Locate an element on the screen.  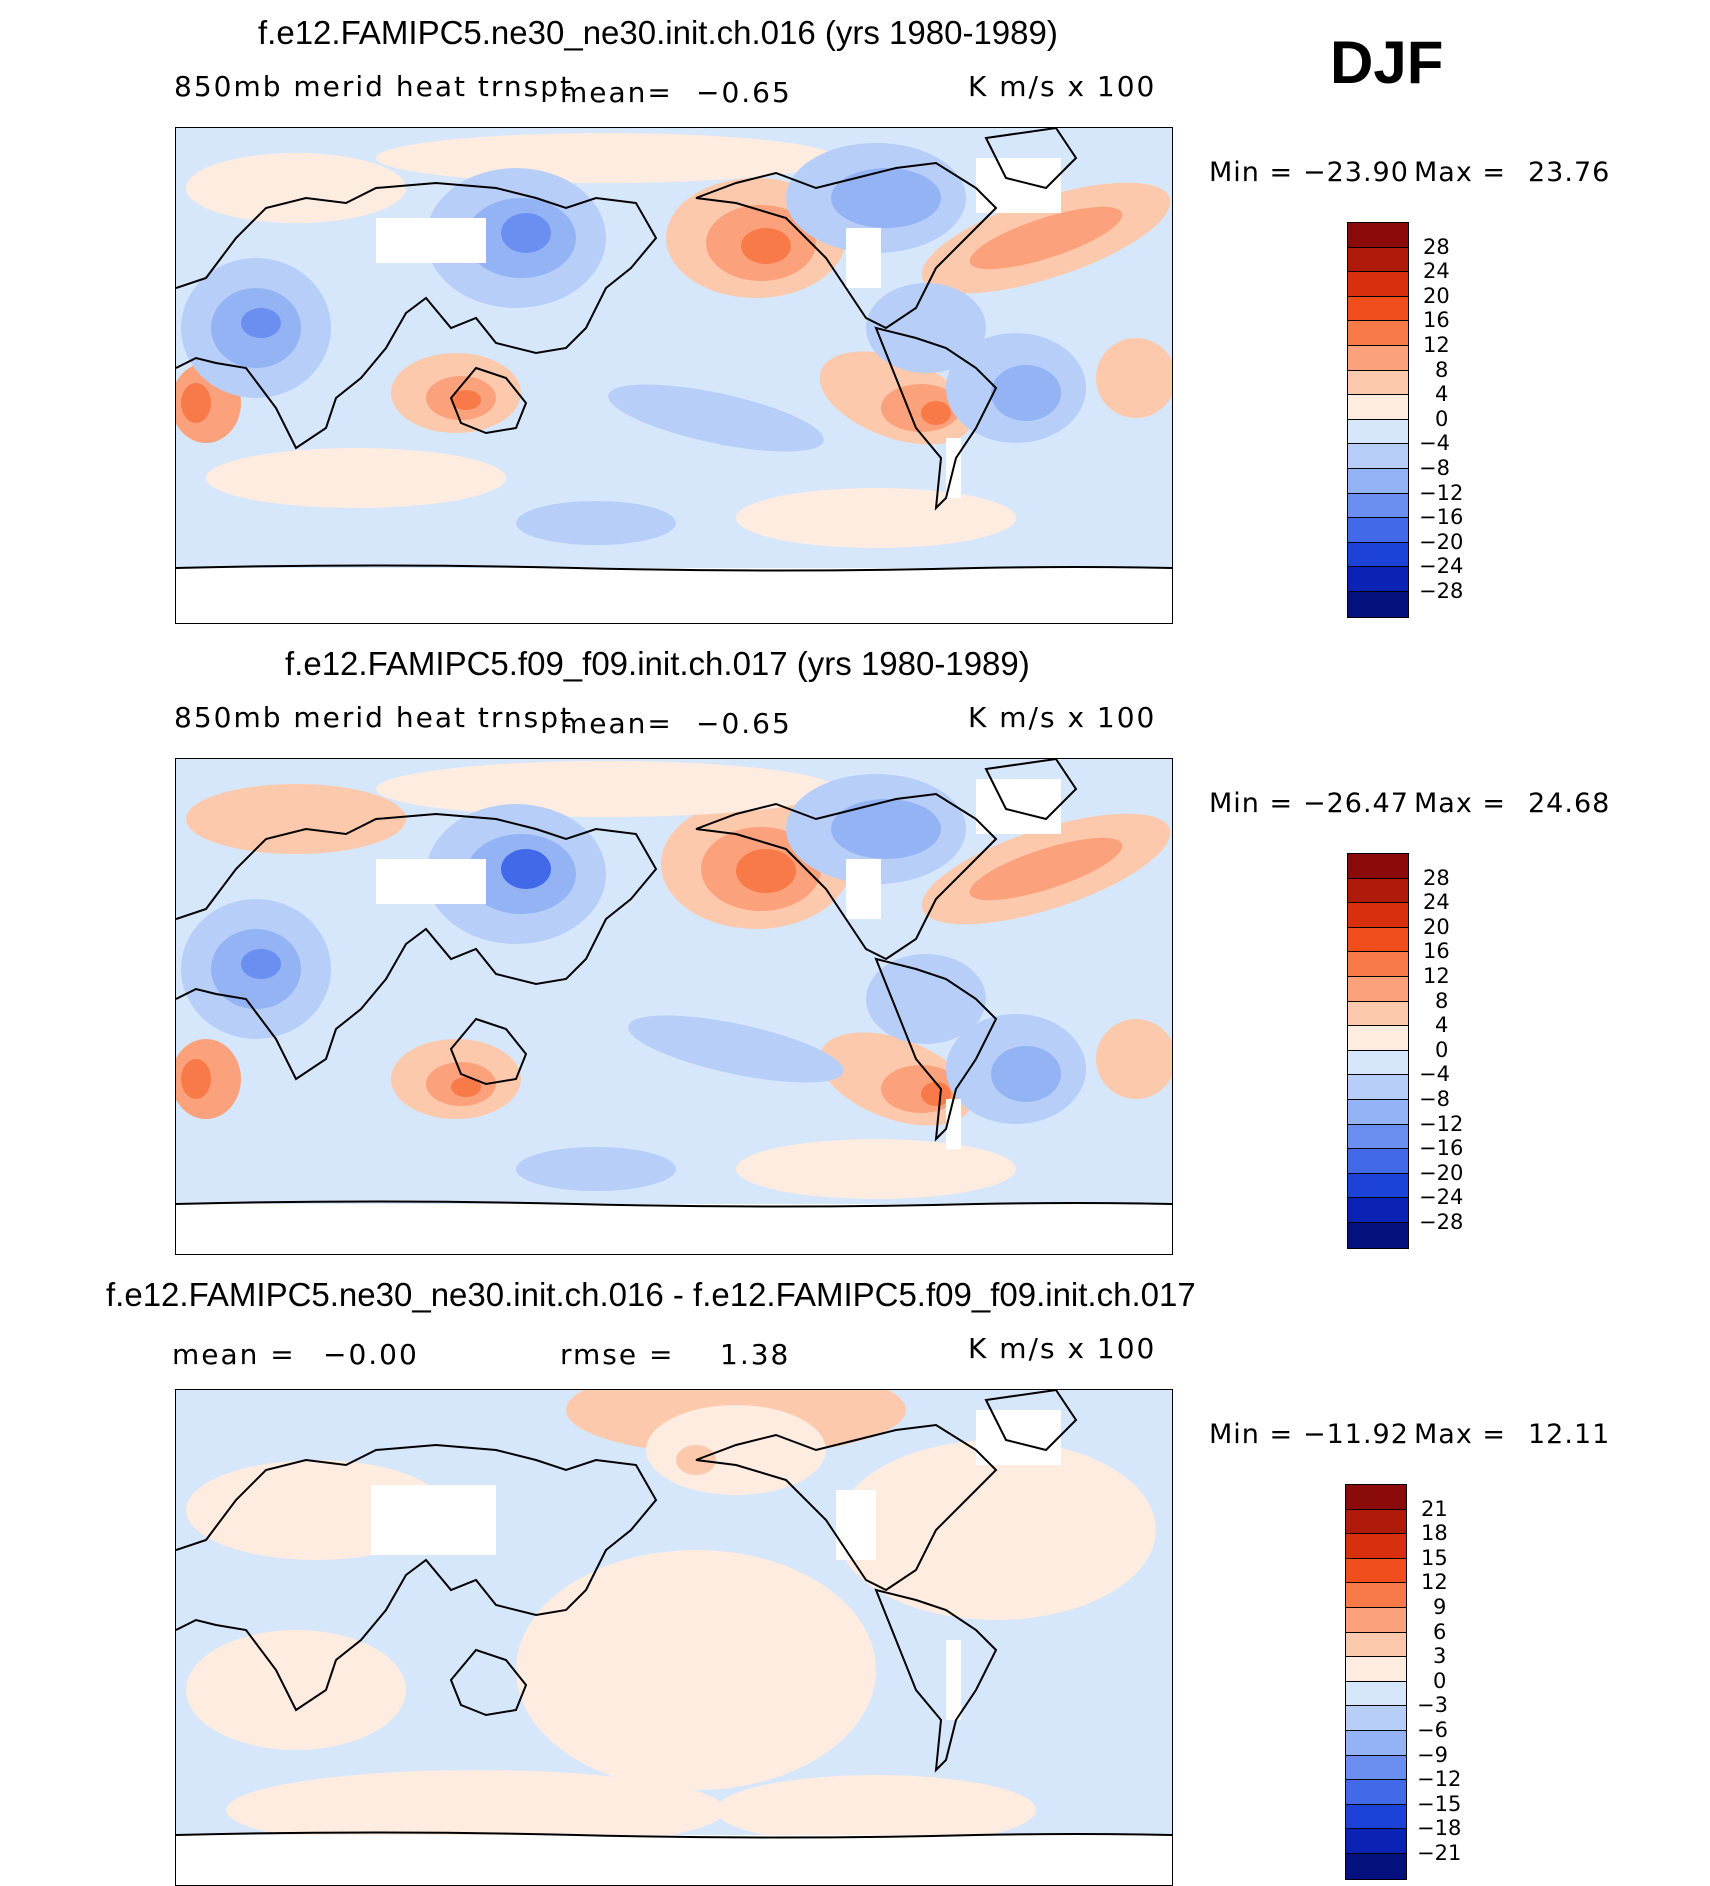
panel-2-max-value: 24.68 is located at coordinates (1569, 803).